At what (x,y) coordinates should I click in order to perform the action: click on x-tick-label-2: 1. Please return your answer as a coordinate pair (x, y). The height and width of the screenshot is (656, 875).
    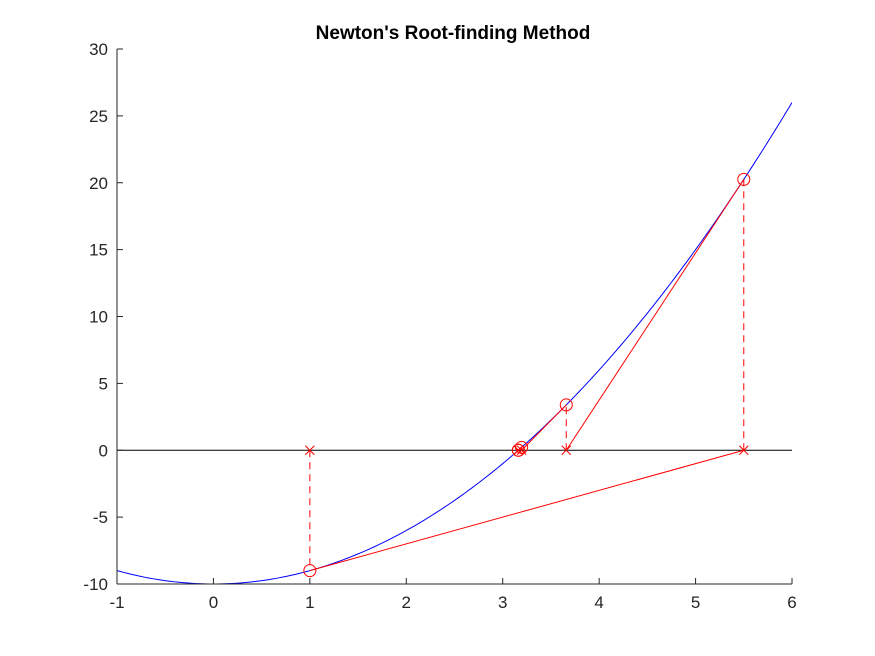
    Looking at the image, I should click on (309, 602).